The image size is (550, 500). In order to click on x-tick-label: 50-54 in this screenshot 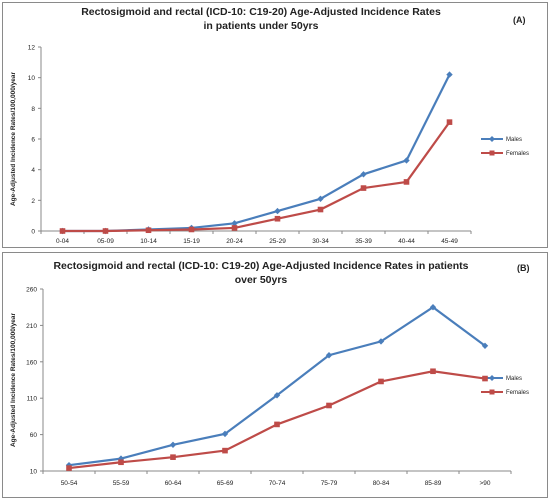, I will do `click(69, 483)`.